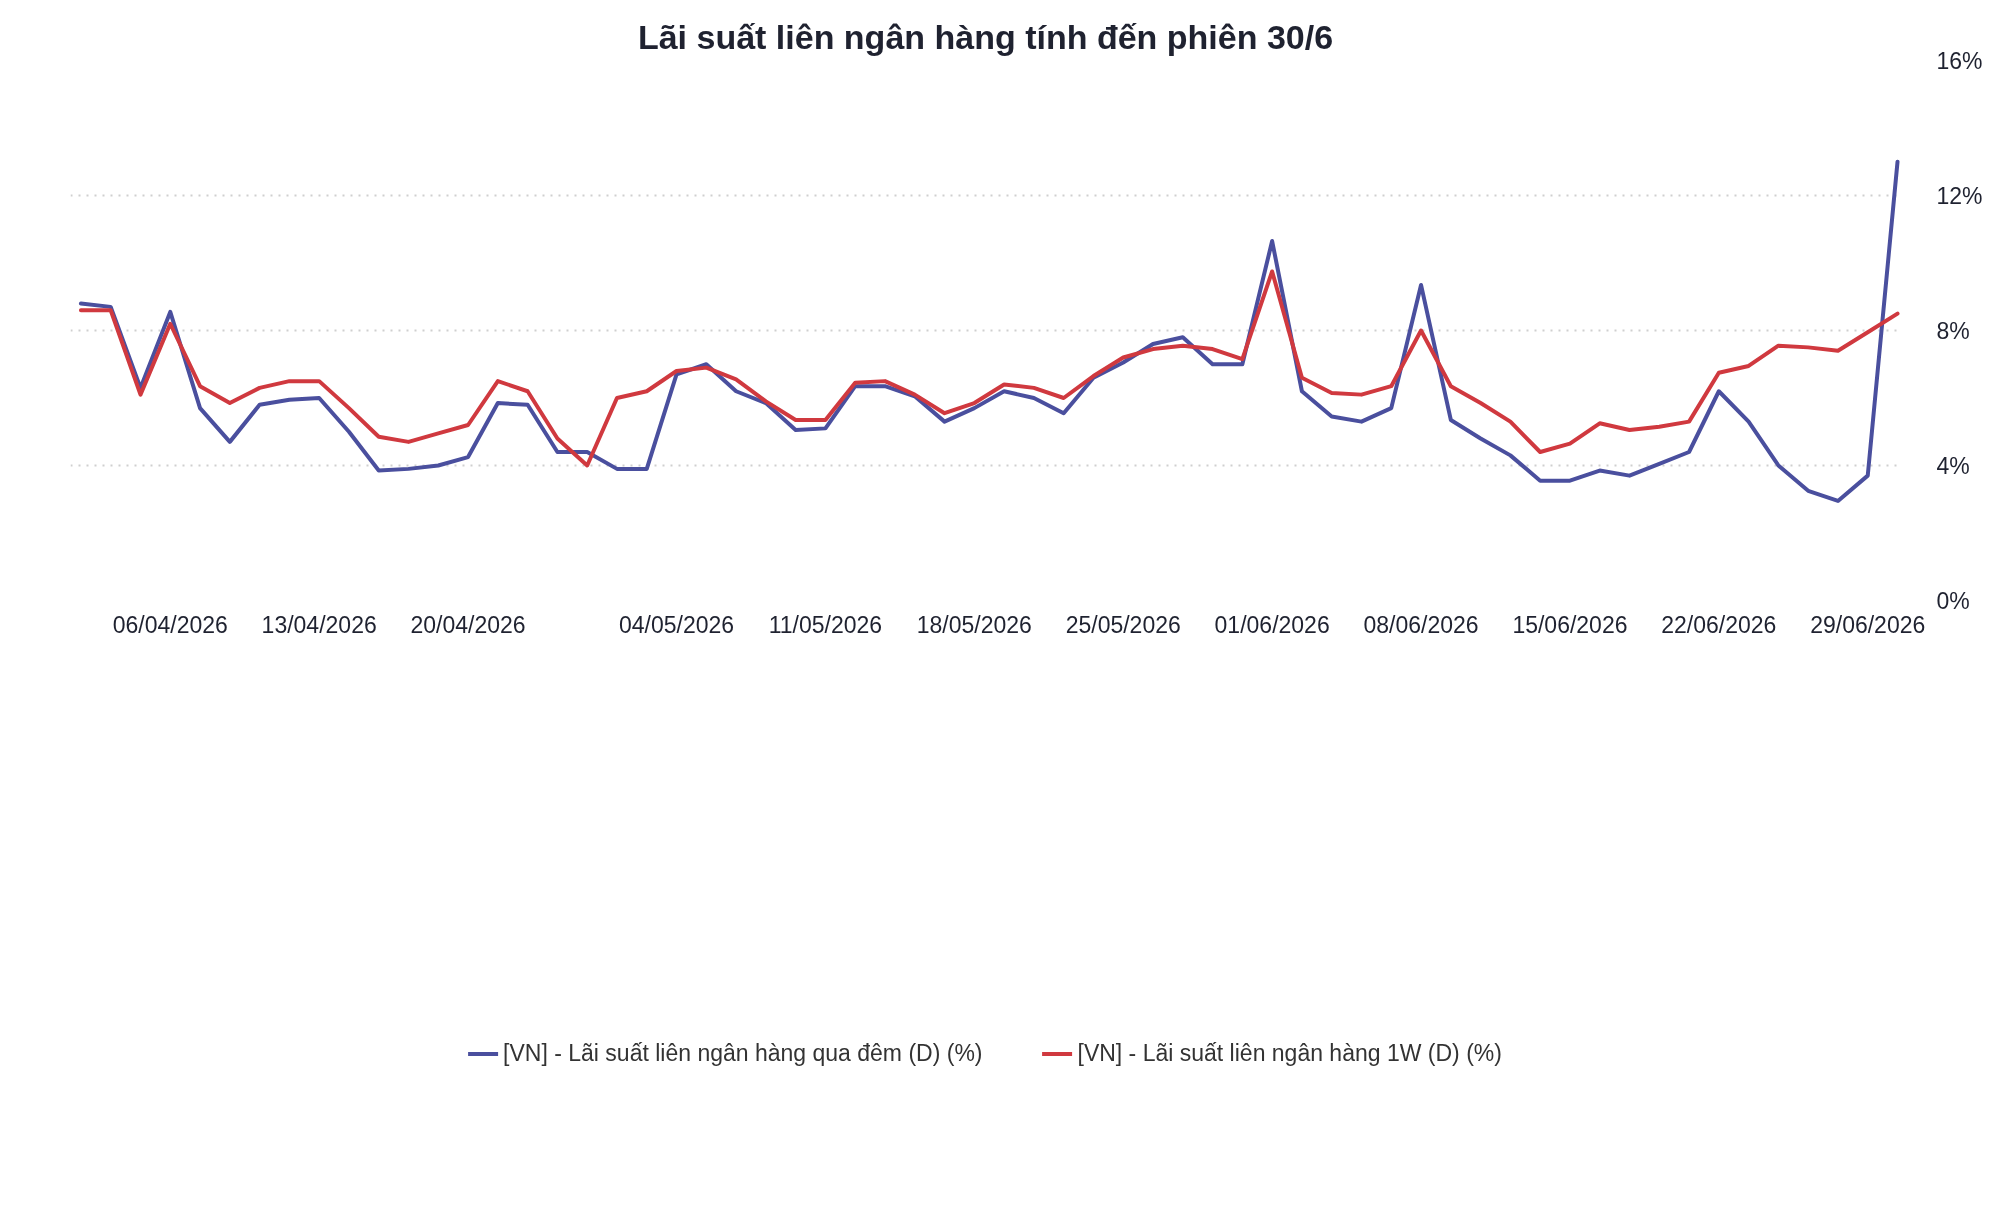 The image size is (2000, 1218). I want to click on x-tick-label: 04/05/2026, so click(676, 624).